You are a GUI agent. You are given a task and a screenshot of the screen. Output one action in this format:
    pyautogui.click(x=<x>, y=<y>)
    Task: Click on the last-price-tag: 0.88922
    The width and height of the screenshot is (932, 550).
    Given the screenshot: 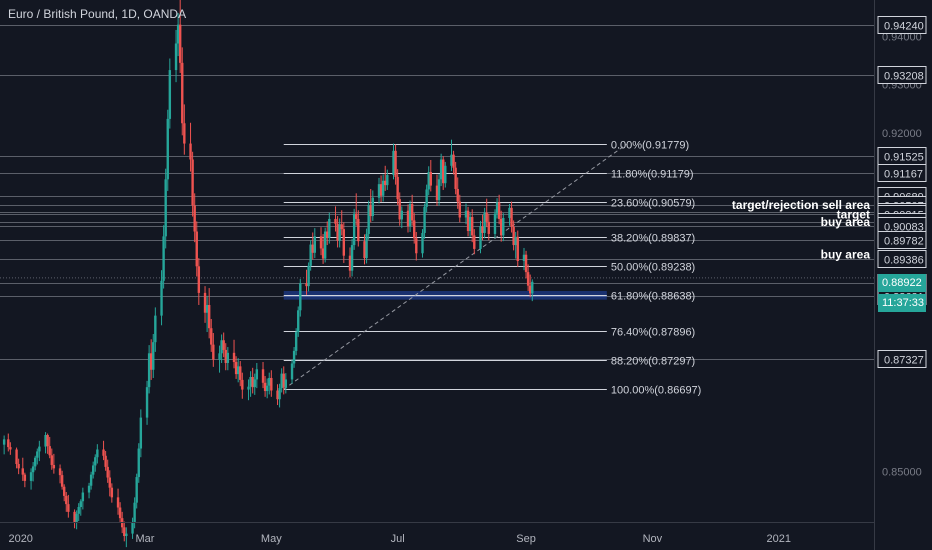 What is the action you would take?
    pyautogui.click(x=902, y=282)
    